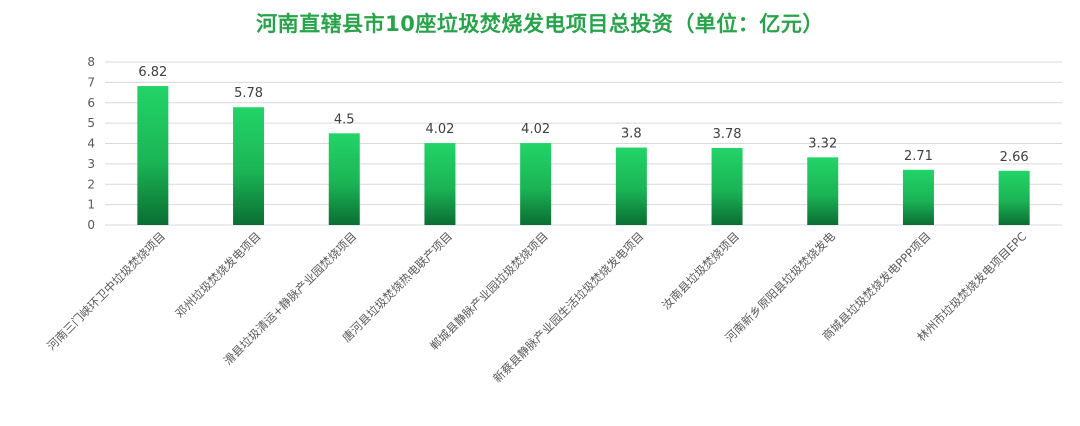  What do you see at coordinates (1014, 157) in the screenshot?
I see `data-label: 2.66` at bounding box center [1014, 157].